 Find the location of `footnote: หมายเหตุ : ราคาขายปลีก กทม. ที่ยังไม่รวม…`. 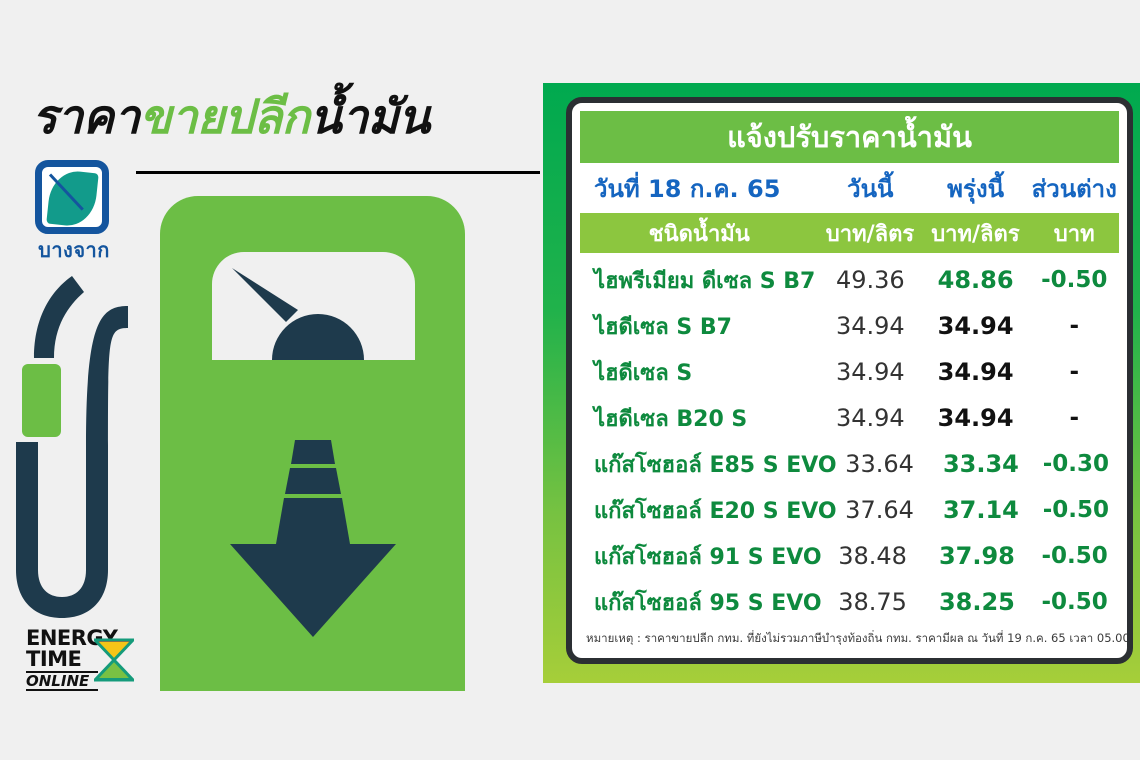

footnote: หมายเหตุ : ราคาขายปลีก กทม. ที่ยังไม่รวม… is located at coordinates (859, 638).